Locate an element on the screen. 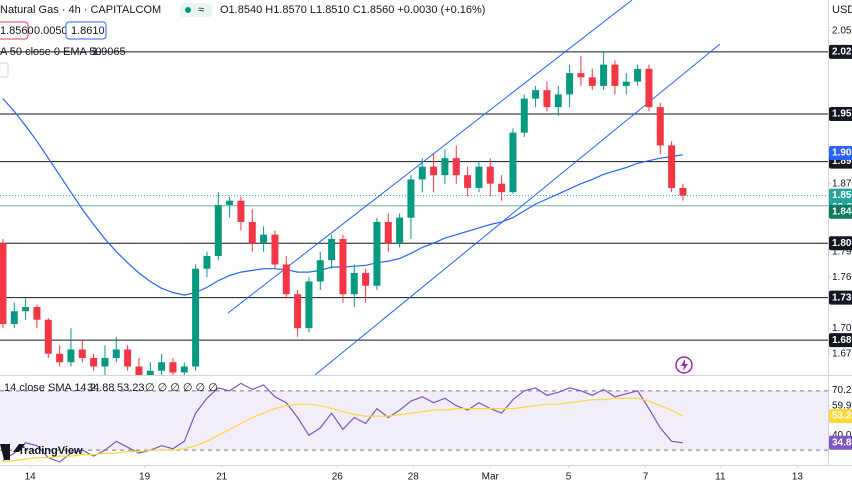 The width and height of the screenshot is (852, 485). x-tick-label: 7 is located at coordinates (646, 477).